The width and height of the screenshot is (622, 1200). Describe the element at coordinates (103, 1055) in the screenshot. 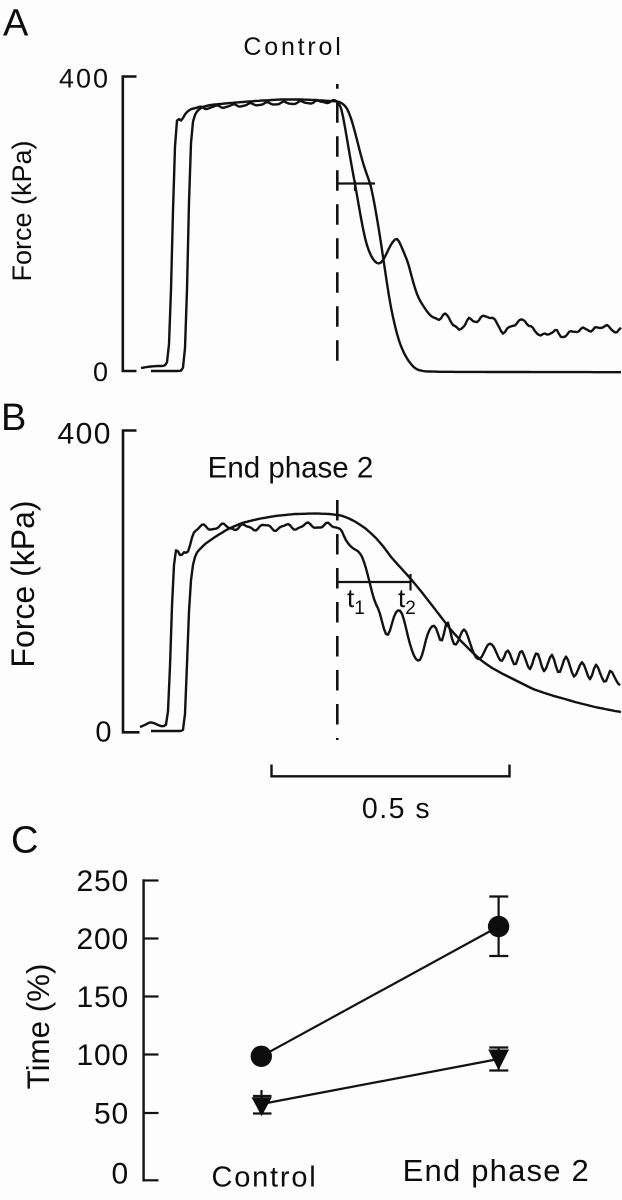

I see `svg-text: 100` at that location.